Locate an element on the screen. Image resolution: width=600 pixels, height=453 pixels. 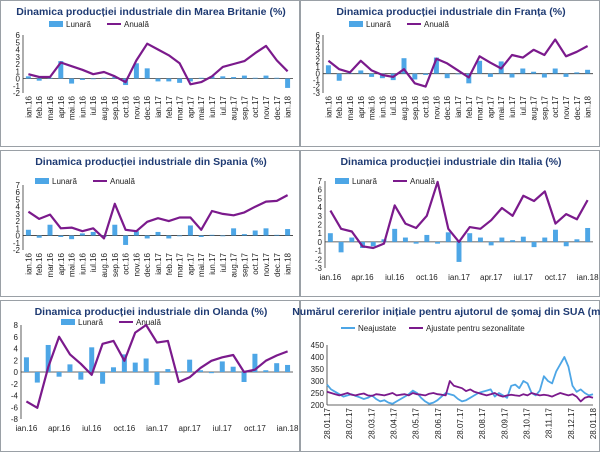
y-tick-label: 3 is located at coordinates (18, 57).